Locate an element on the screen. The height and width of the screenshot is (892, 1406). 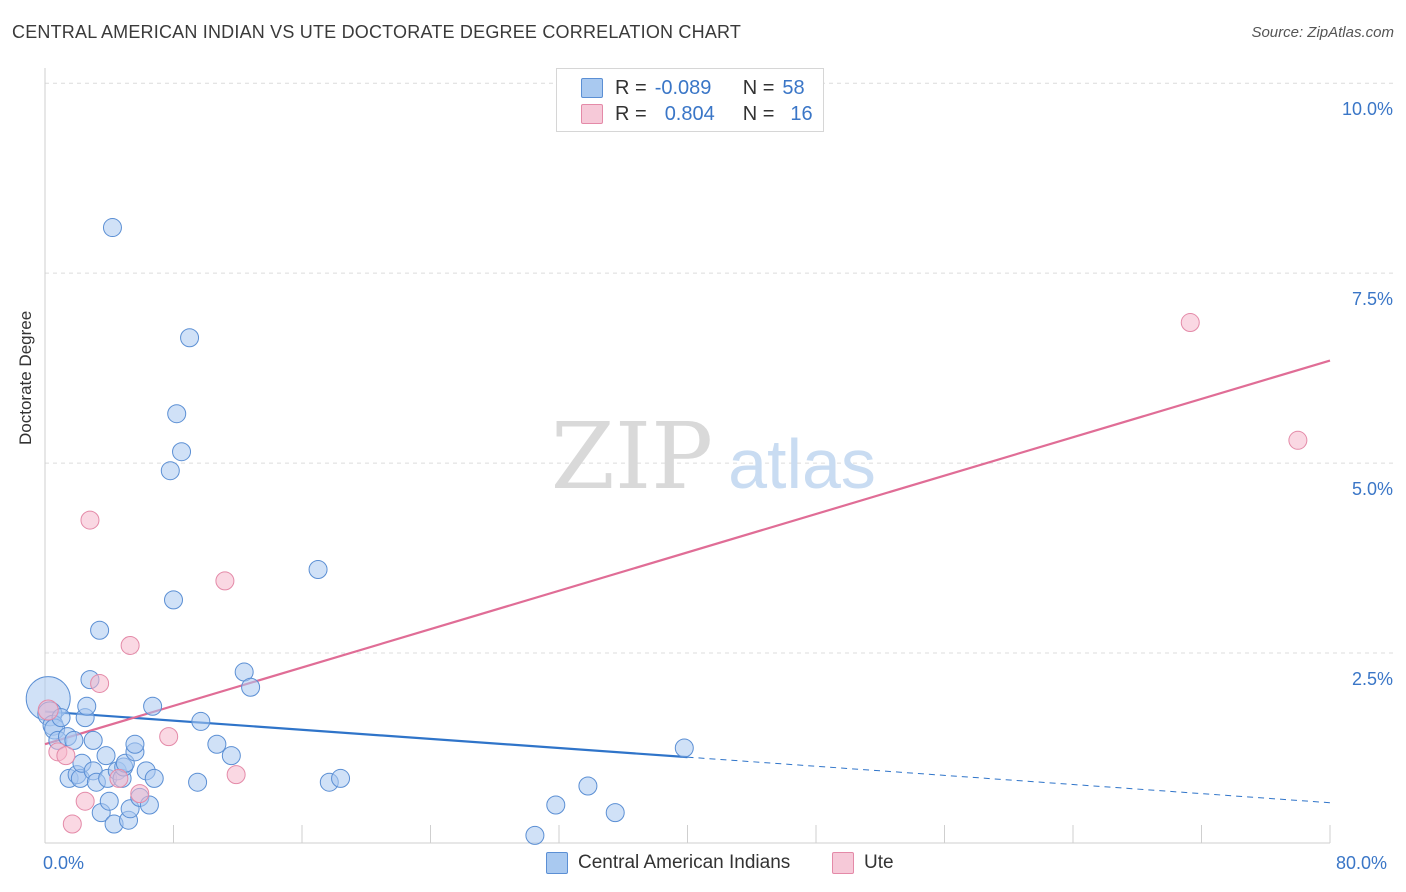
source-label: Source: ZipAtlas.com is located at coordinates (1322, 32).